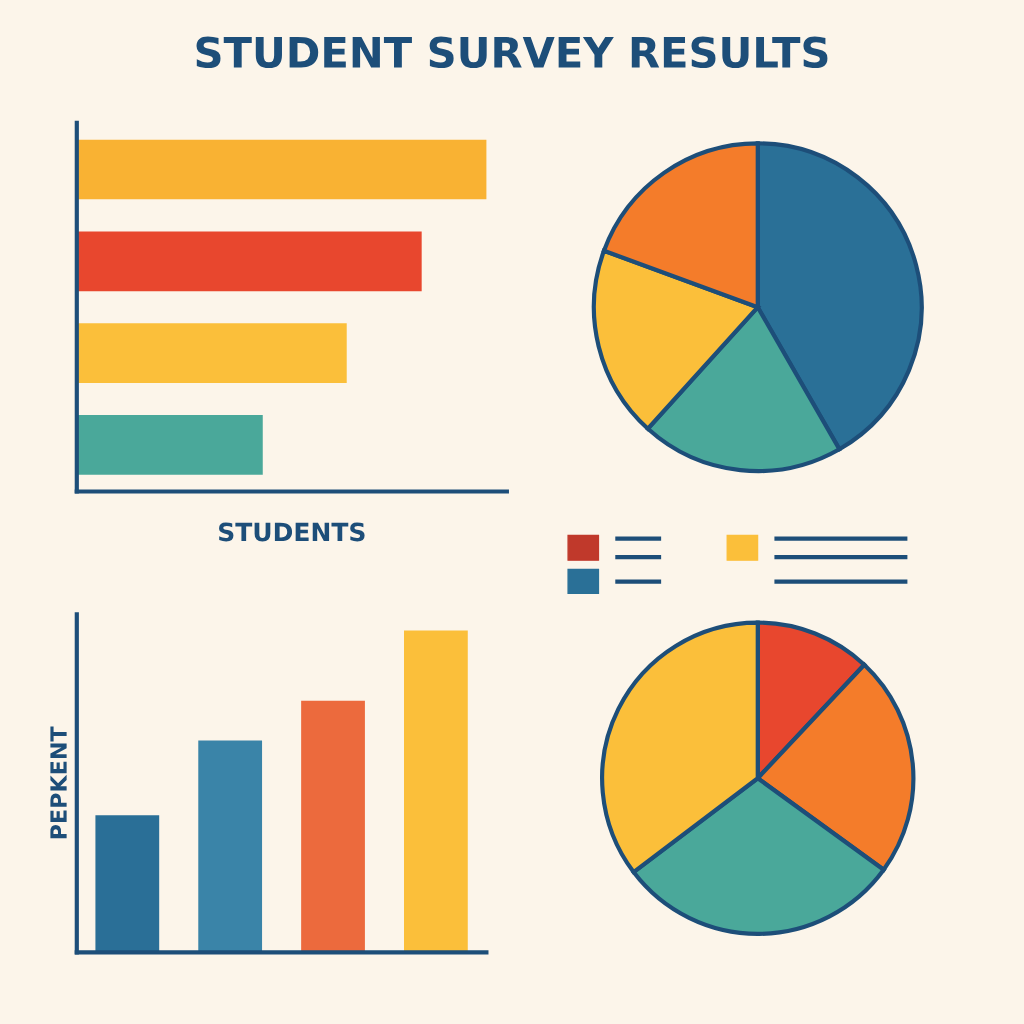 This screenshot has width=1024, height=1024. Describe the element at coordinates (292, 532) in the screenshot. I see `x-axis-title: STUDENTS` at that location.